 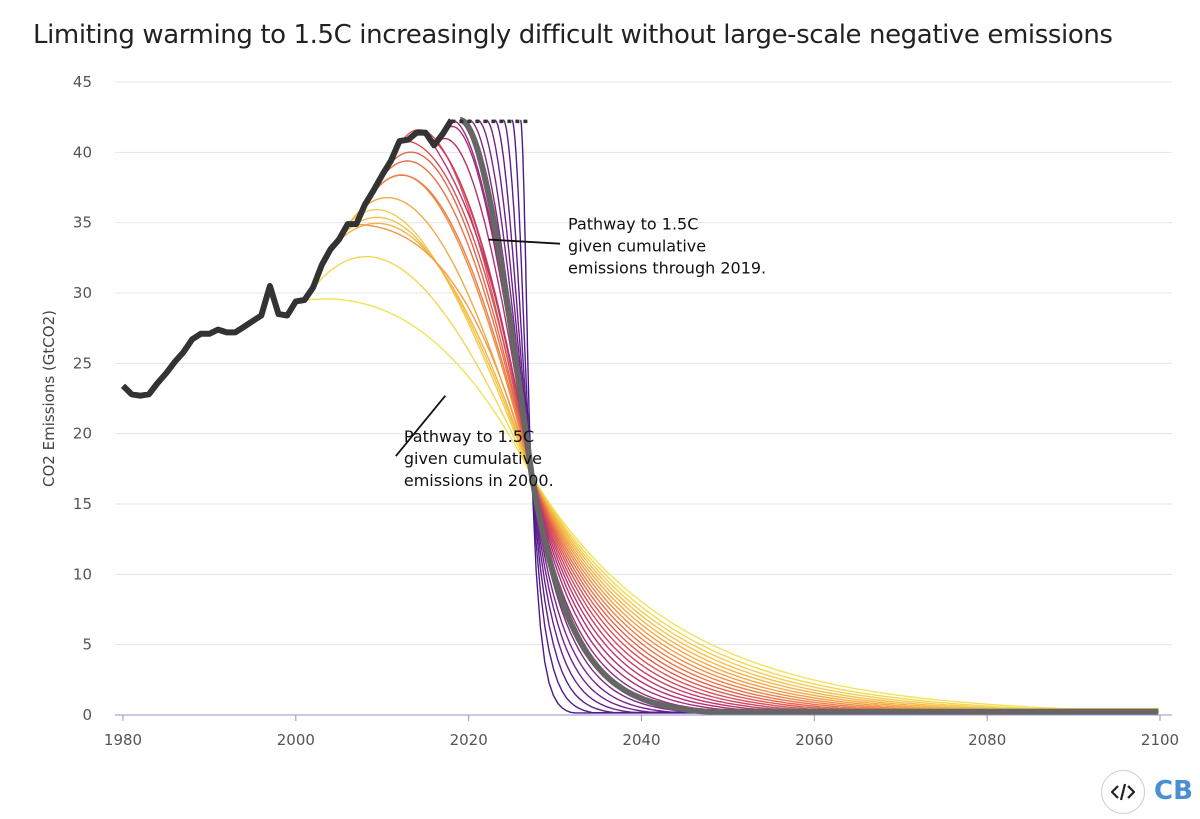 I want to click on y-tick-label: 30, so click(x=82, y=293).